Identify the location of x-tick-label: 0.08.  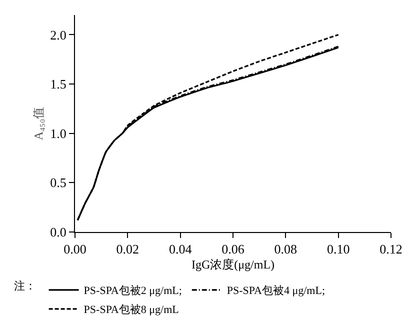
(286, 249).